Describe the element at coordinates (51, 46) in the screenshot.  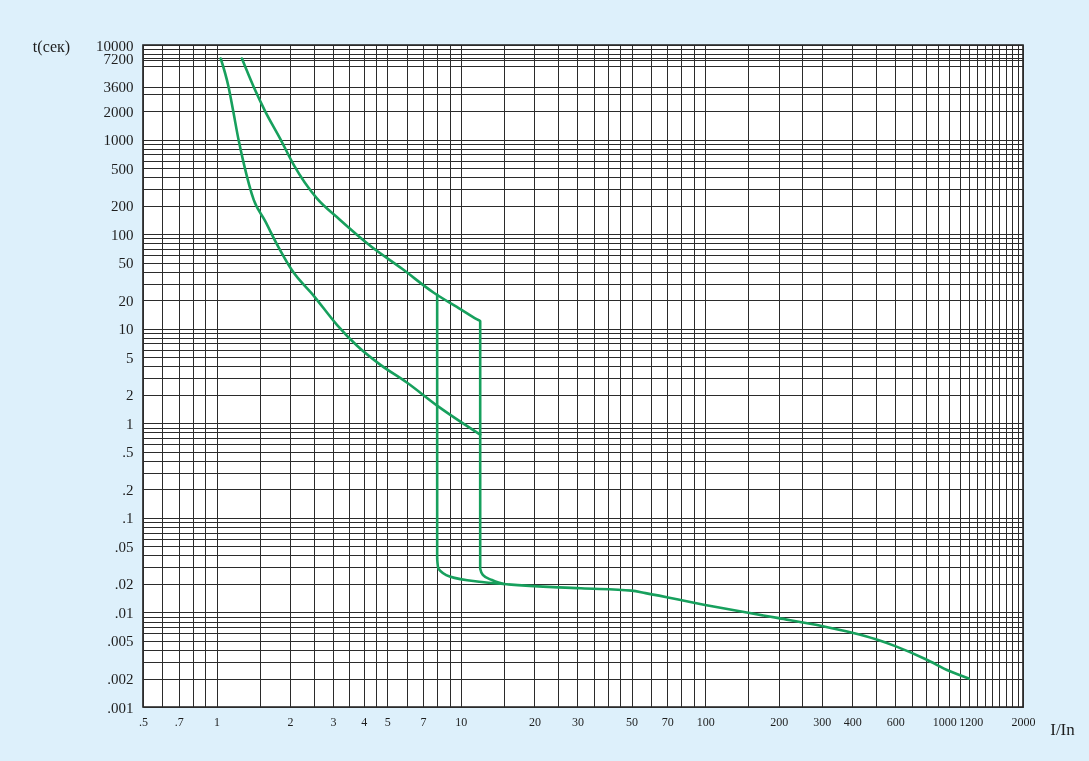
I see `y-axis-title: t(сек)` at that location.